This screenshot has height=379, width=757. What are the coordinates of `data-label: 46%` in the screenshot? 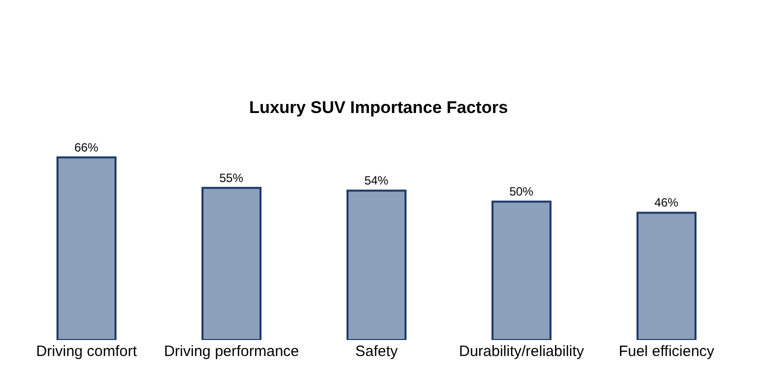 It's located at (666, 203).